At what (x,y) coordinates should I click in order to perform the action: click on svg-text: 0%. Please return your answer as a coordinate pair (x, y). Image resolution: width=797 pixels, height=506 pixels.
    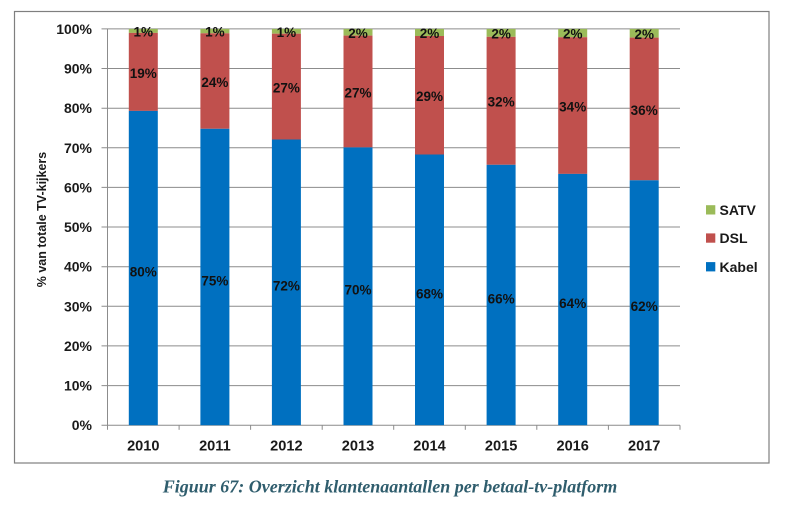
    Looking at the image, I should click on (82, 425).